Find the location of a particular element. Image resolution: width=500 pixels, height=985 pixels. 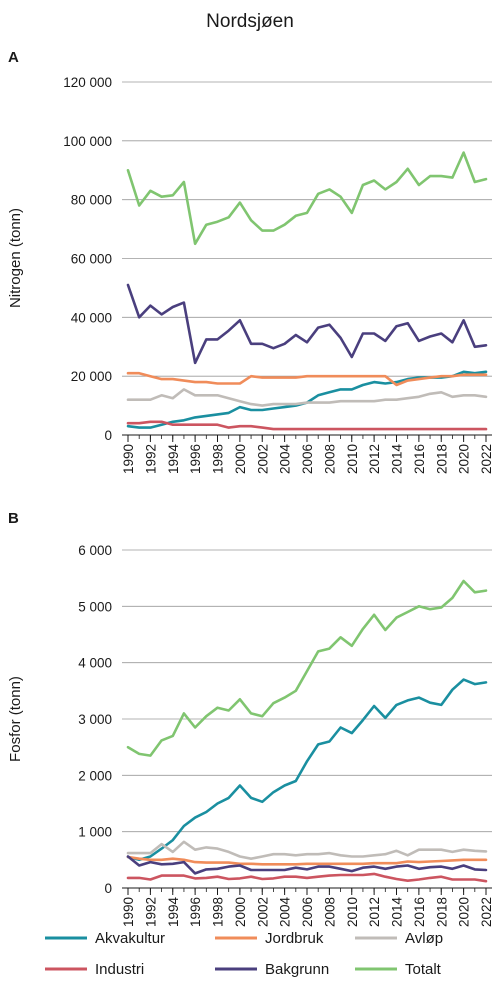

legend-label-bakgrunn: Bakgrunn is located at coordinates (297, 969).